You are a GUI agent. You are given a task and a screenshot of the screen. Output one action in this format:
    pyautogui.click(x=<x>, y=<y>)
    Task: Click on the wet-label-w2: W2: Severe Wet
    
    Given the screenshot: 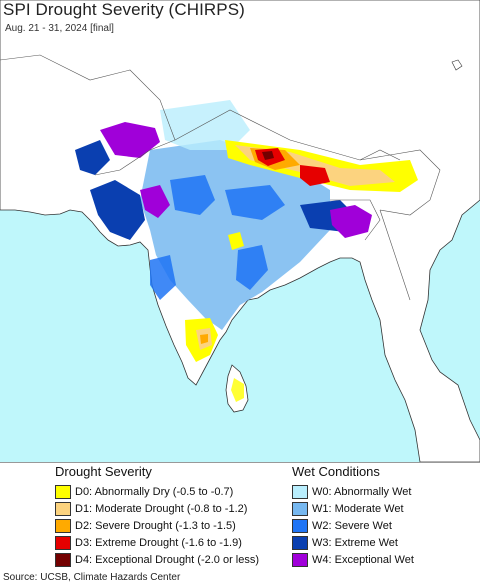 What is the action you would take?
    pyautogui.click(x=352, y=525)
    